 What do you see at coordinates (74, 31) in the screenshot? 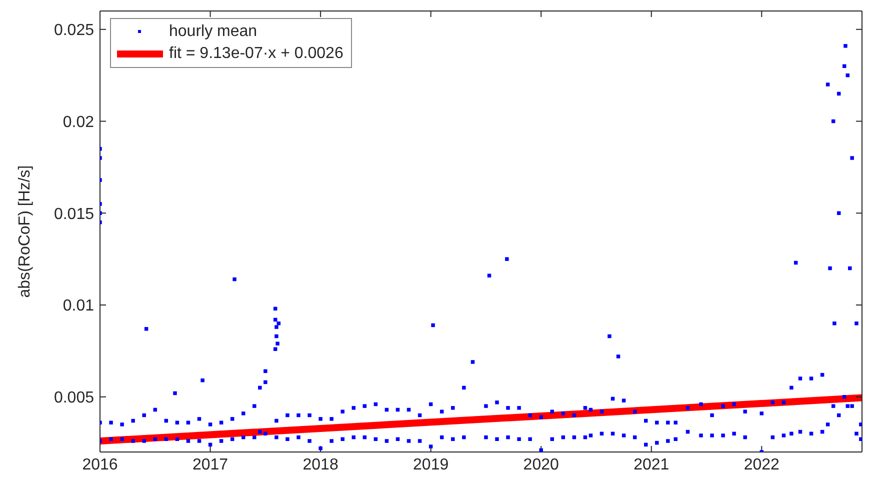
I see `y-tick-label: 0.025` at bounding box center [74, 31].